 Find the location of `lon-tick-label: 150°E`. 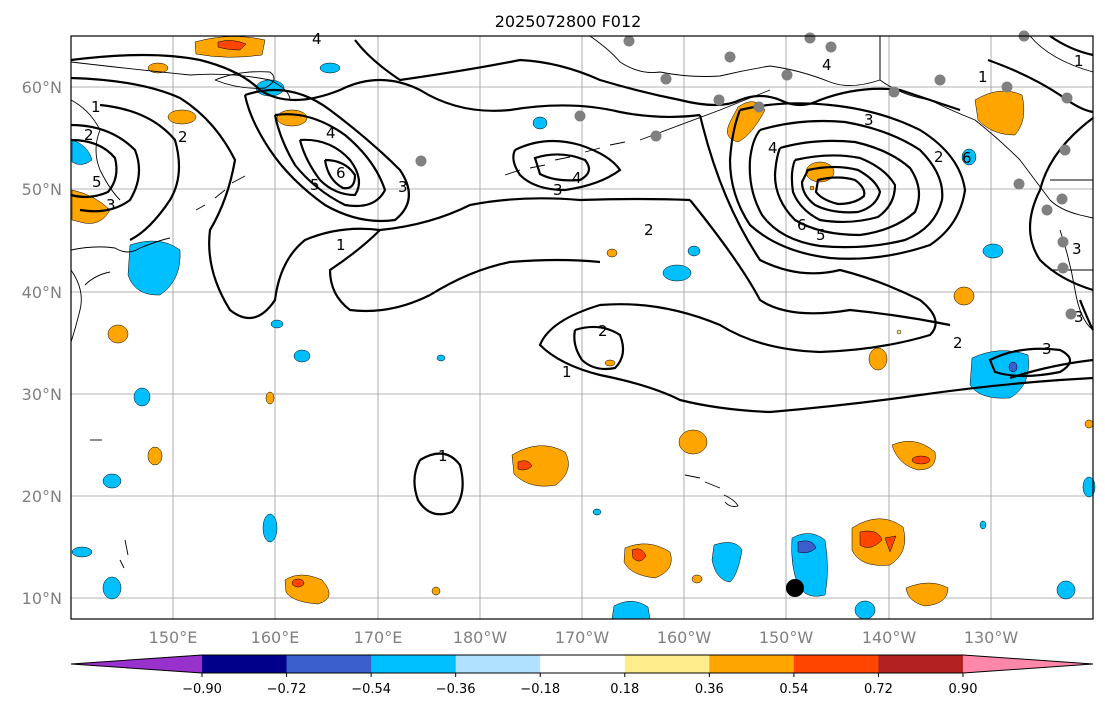

lon-tick-label: 150°E is located at coordinates (173, 637).